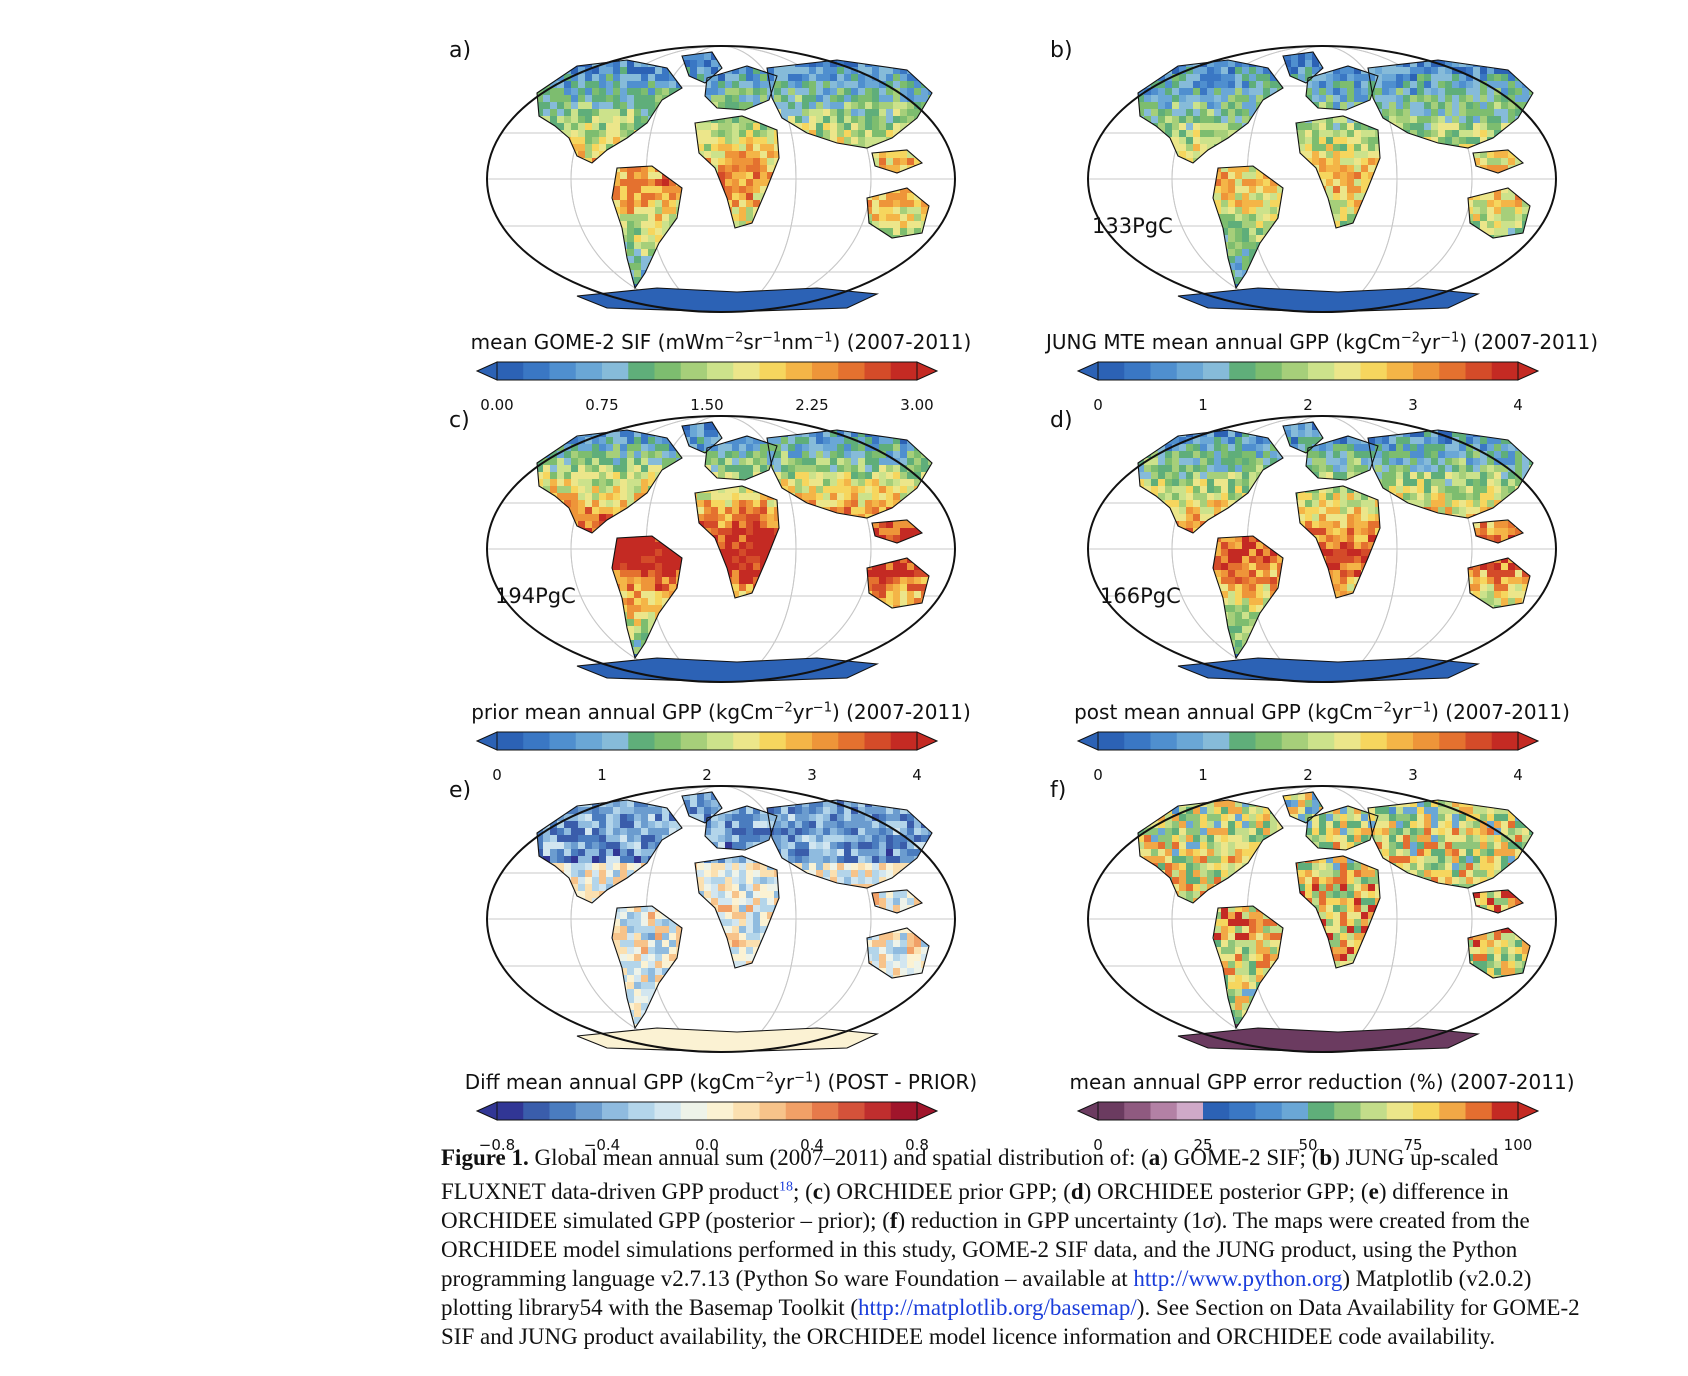  I want to click on figure-label: Figure 1., so click(485, 1157).